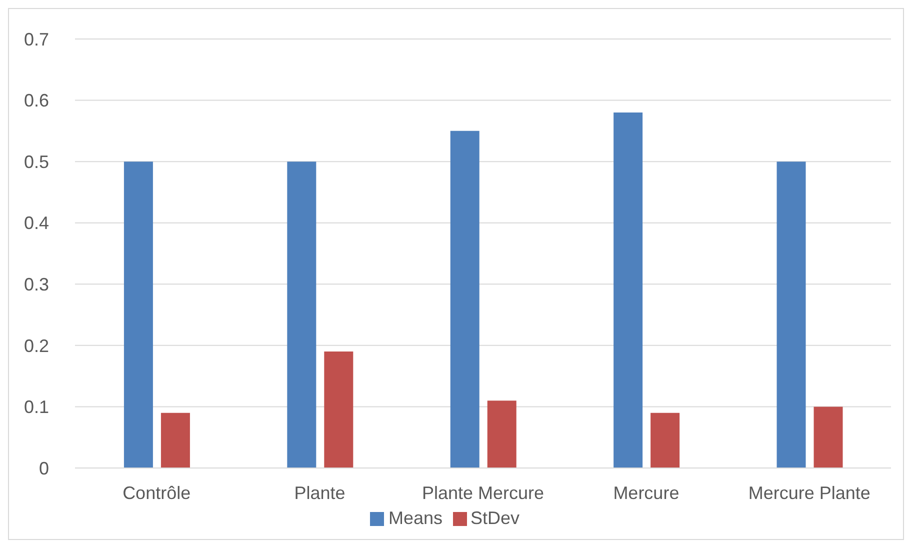 This screenshot has width=912, height=548. Describe the element at coordinates (36, 39) in the screenshot. I see `y-tick-label: 0.7` at that location.